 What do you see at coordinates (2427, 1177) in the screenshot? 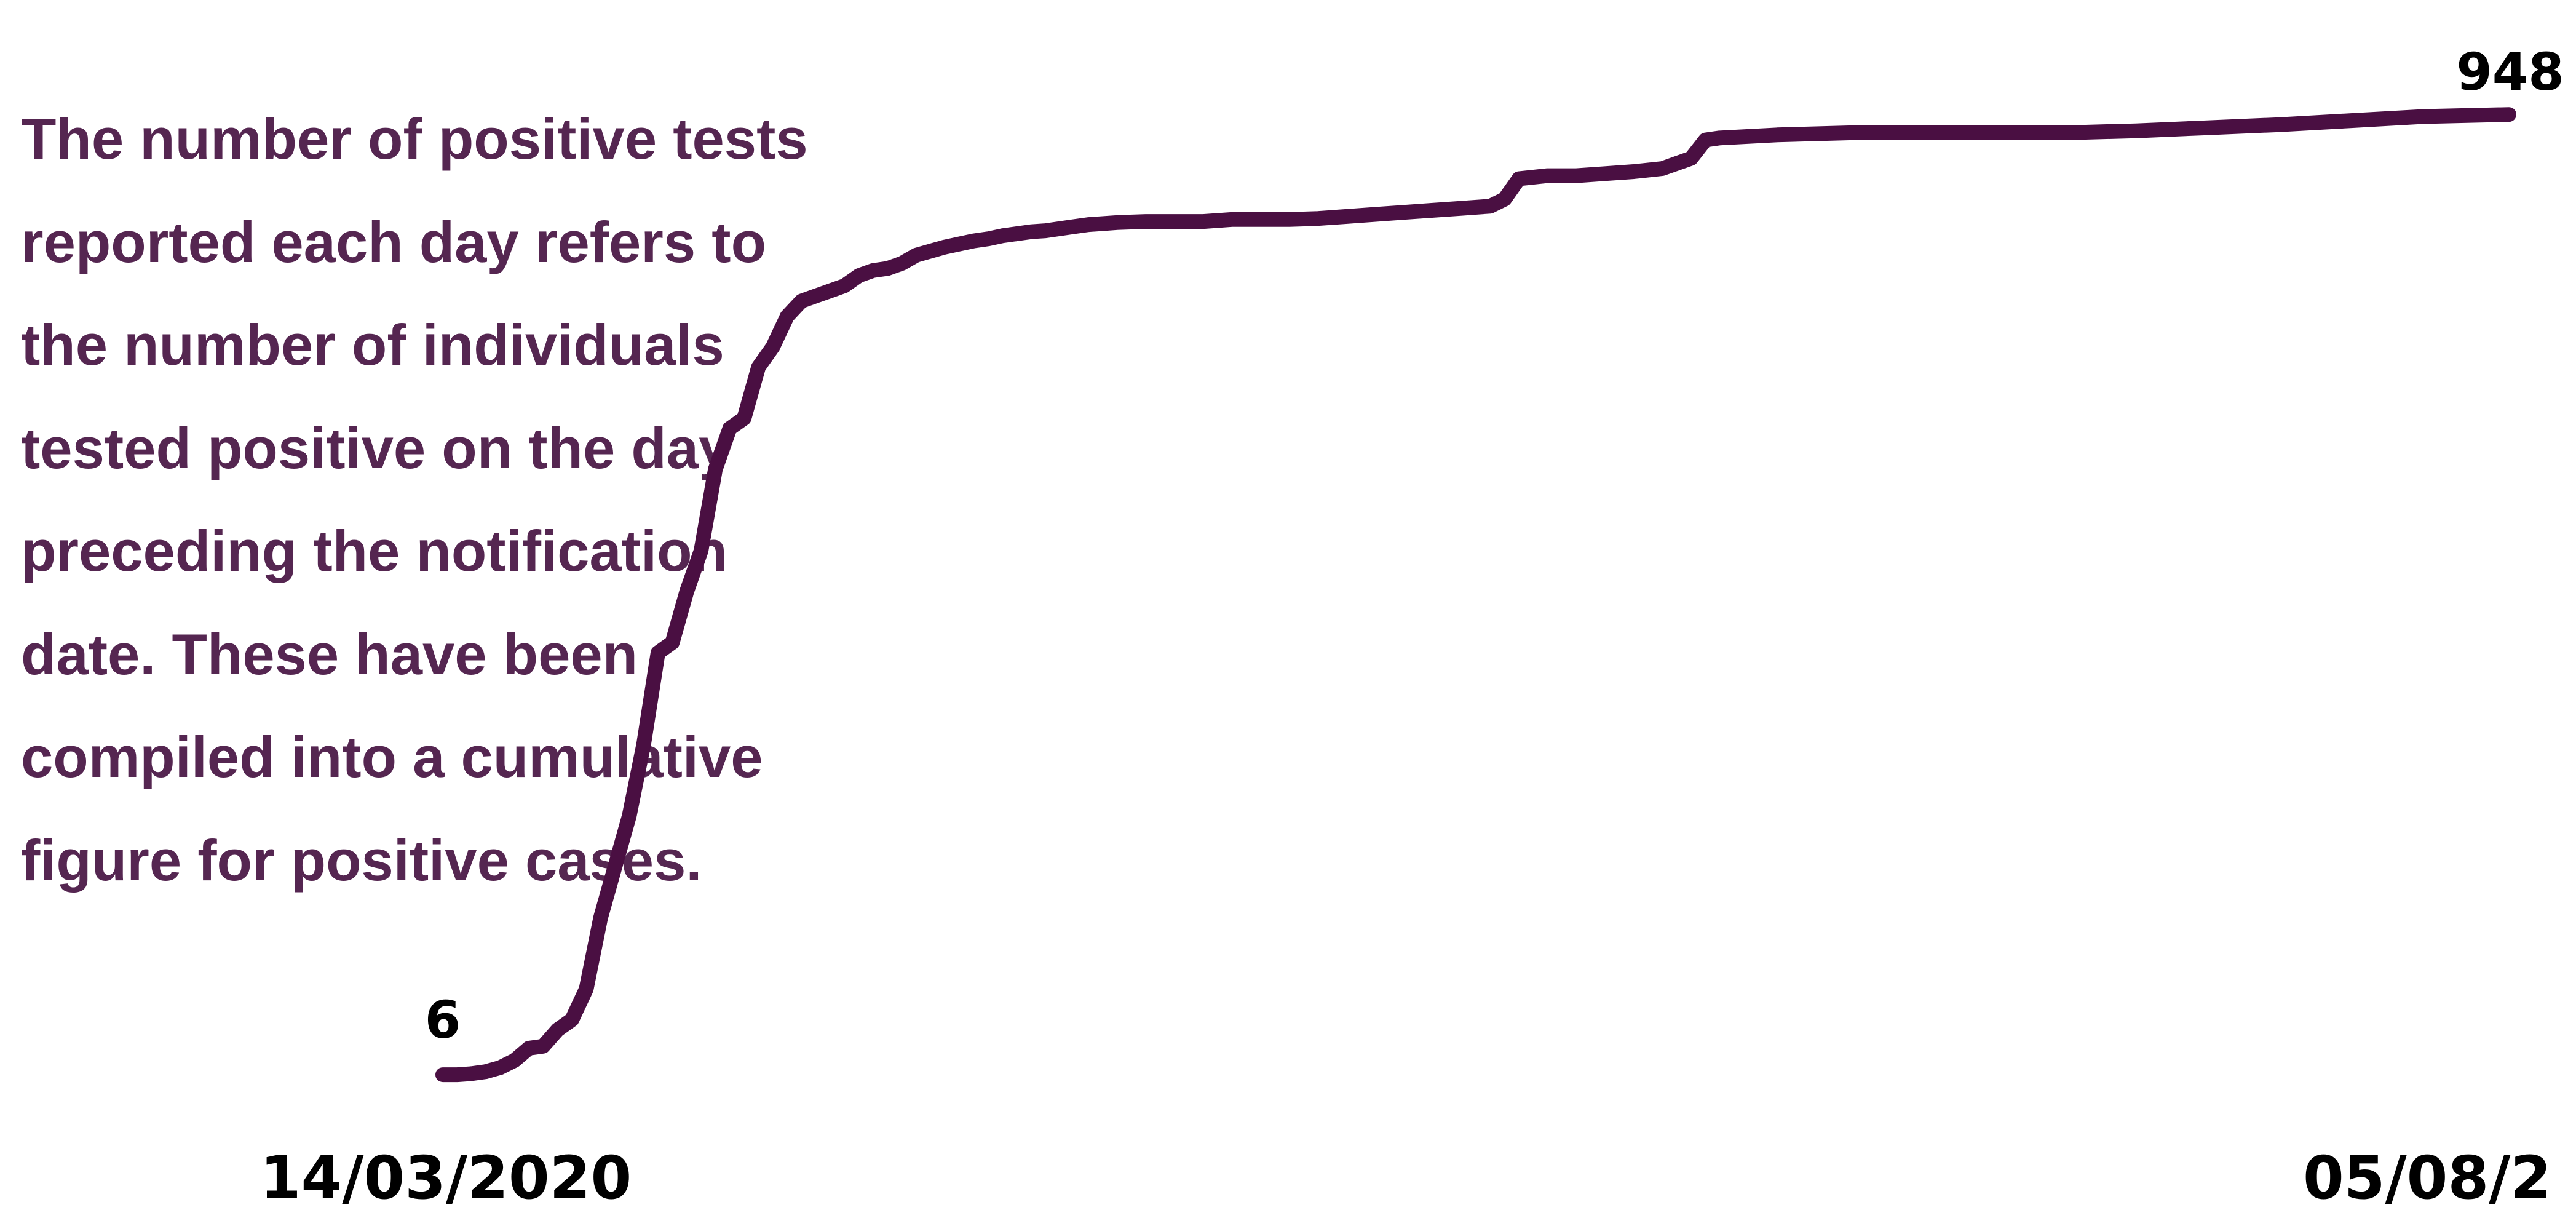
I see `x-tick-label-end: 05/08/2` at bounding box center [2427, 1177].